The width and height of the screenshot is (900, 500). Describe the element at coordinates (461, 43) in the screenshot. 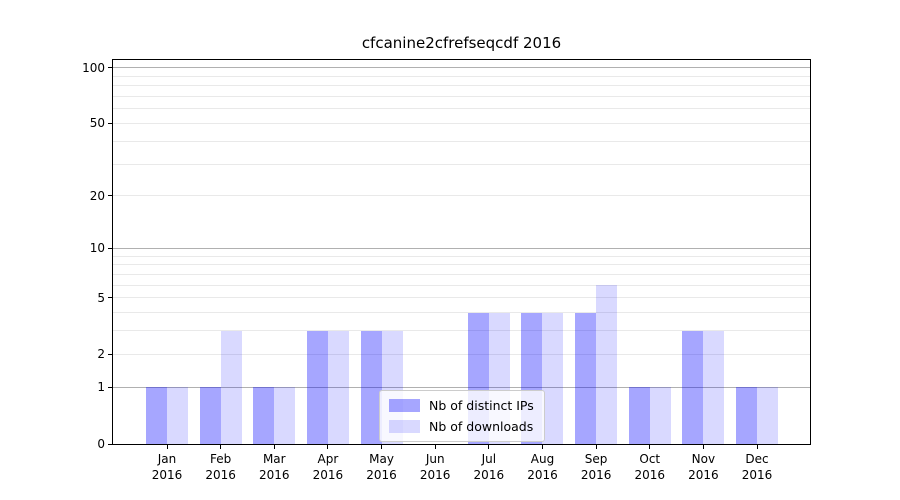

I see `chart-title: cfcanine2cfrefseqcdf 2016` at that location.